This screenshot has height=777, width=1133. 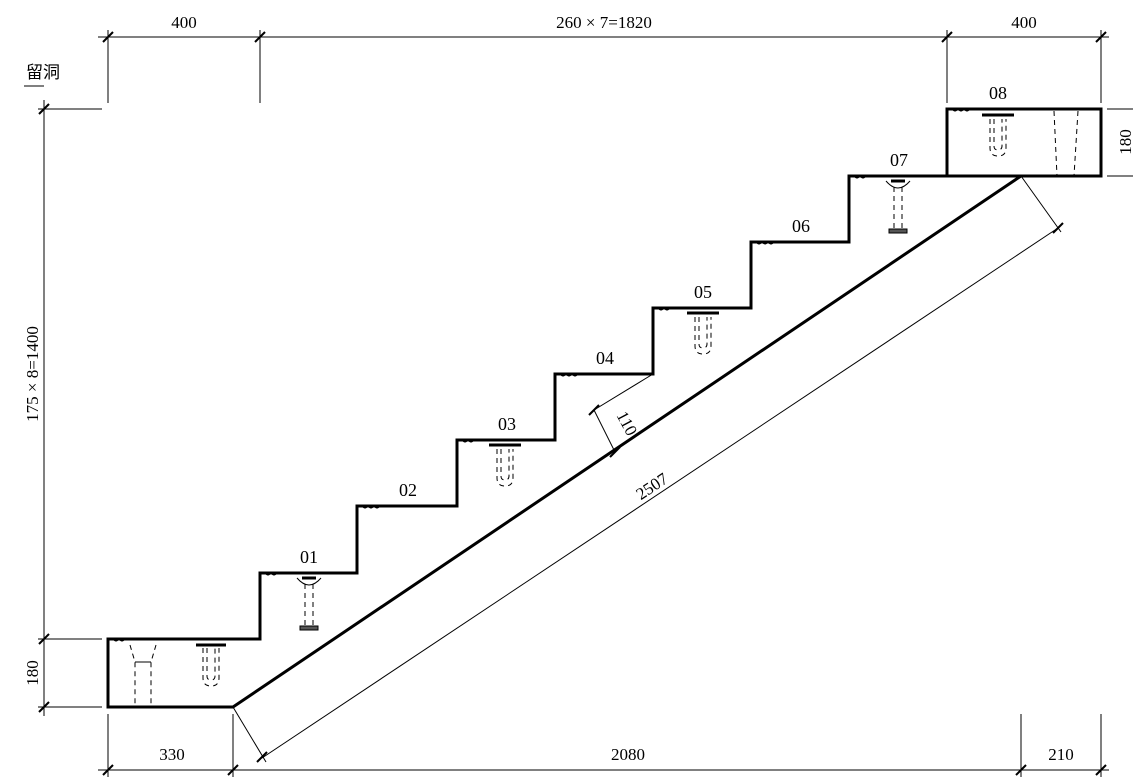 I want to click on dim-bottom-middle: 2080, so click(x=628, y=754).